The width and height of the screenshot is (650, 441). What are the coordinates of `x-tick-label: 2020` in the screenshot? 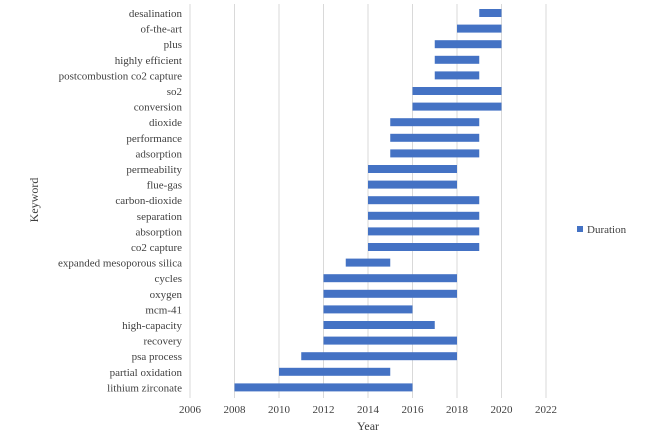 It's located at (502, 410).